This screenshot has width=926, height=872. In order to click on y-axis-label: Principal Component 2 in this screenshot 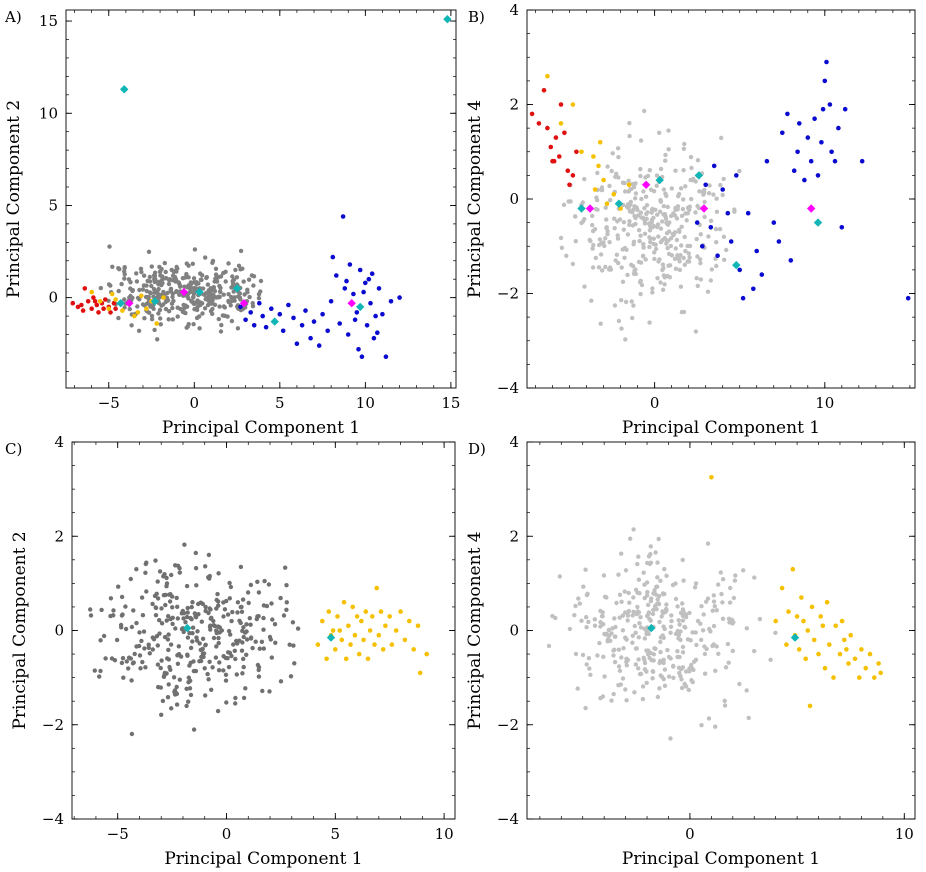, I will do `click(14, 199)`.